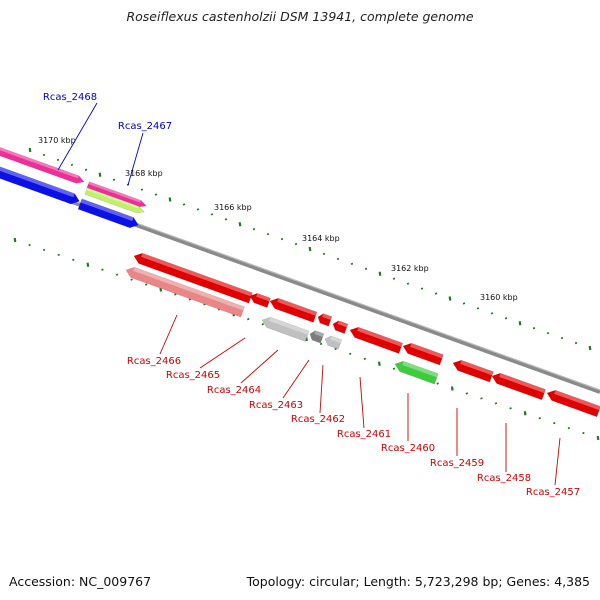 This screenshot has height=600, width=600. Describe the element at coordinates (410, 268) in the screenshot. I see `scale-label: 3162 kbp` at that location.